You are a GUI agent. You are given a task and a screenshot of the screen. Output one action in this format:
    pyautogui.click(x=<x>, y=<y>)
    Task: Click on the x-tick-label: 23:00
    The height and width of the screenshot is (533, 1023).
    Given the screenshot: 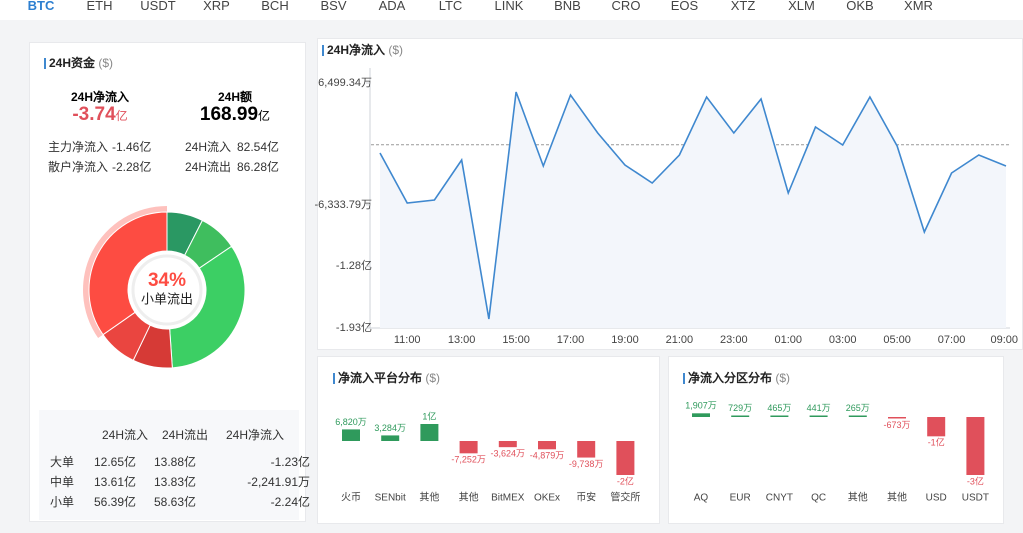 What is the action you would take?
    pyautogui.click(x=734, y=340)
    